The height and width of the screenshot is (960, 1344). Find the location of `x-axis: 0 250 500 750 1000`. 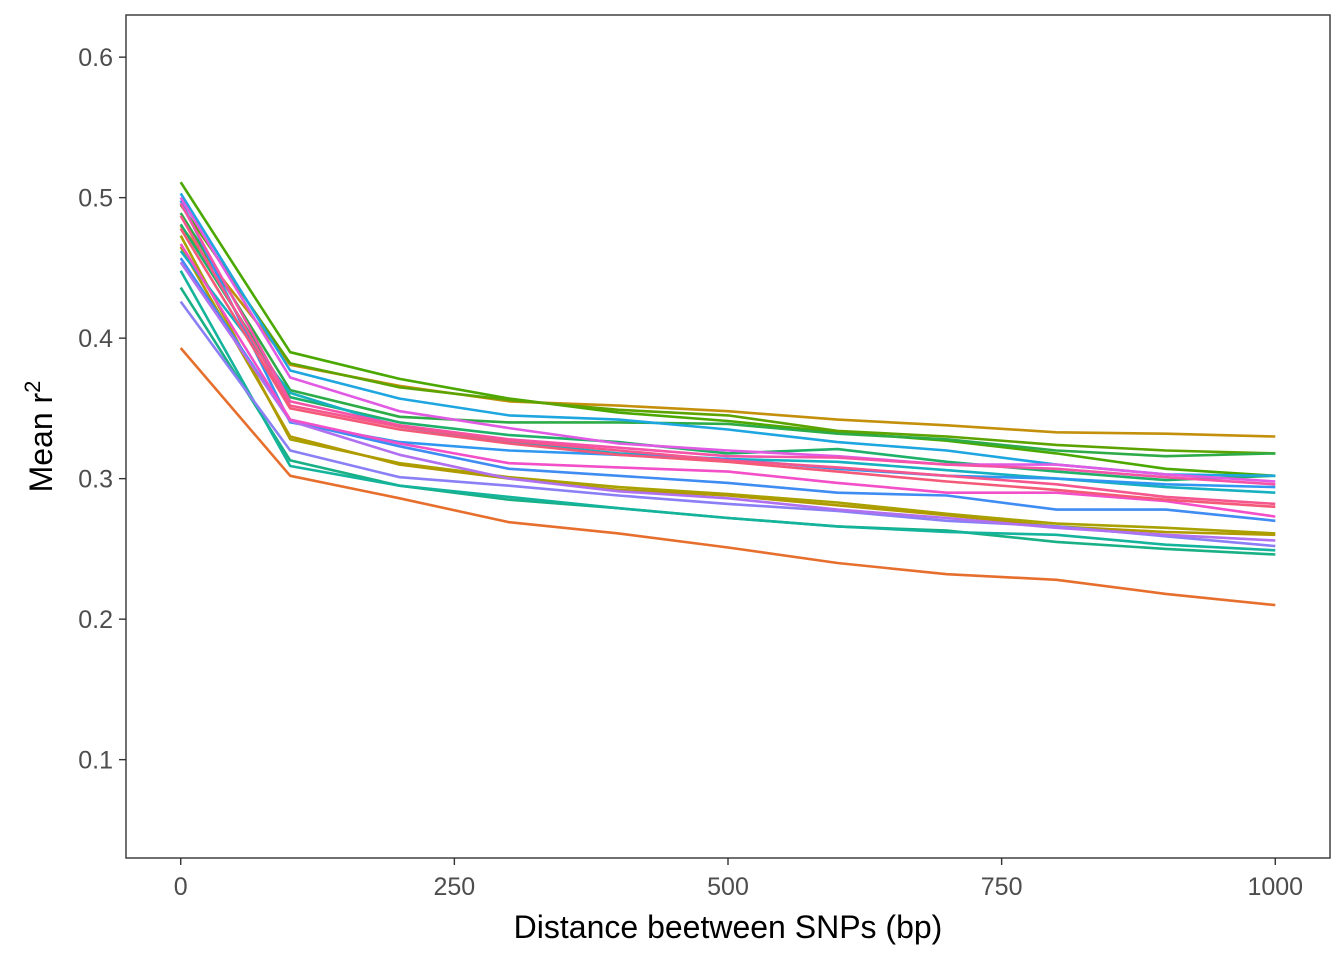

x-axis: 0 250 500 750 1000 is located at coordinates (738, 879).